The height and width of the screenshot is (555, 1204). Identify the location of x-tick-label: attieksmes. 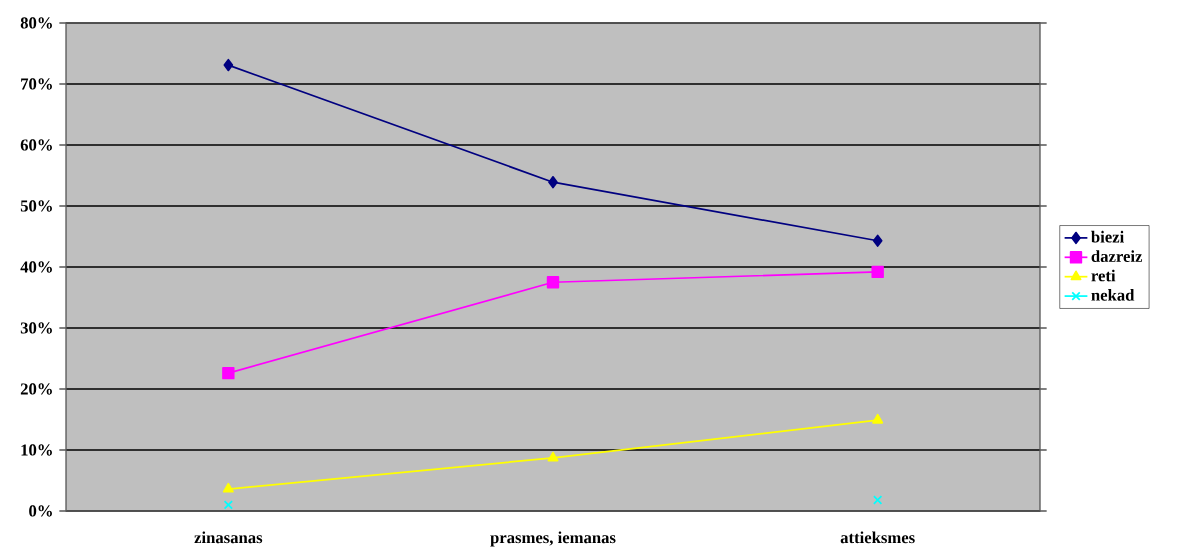
(877, 537).